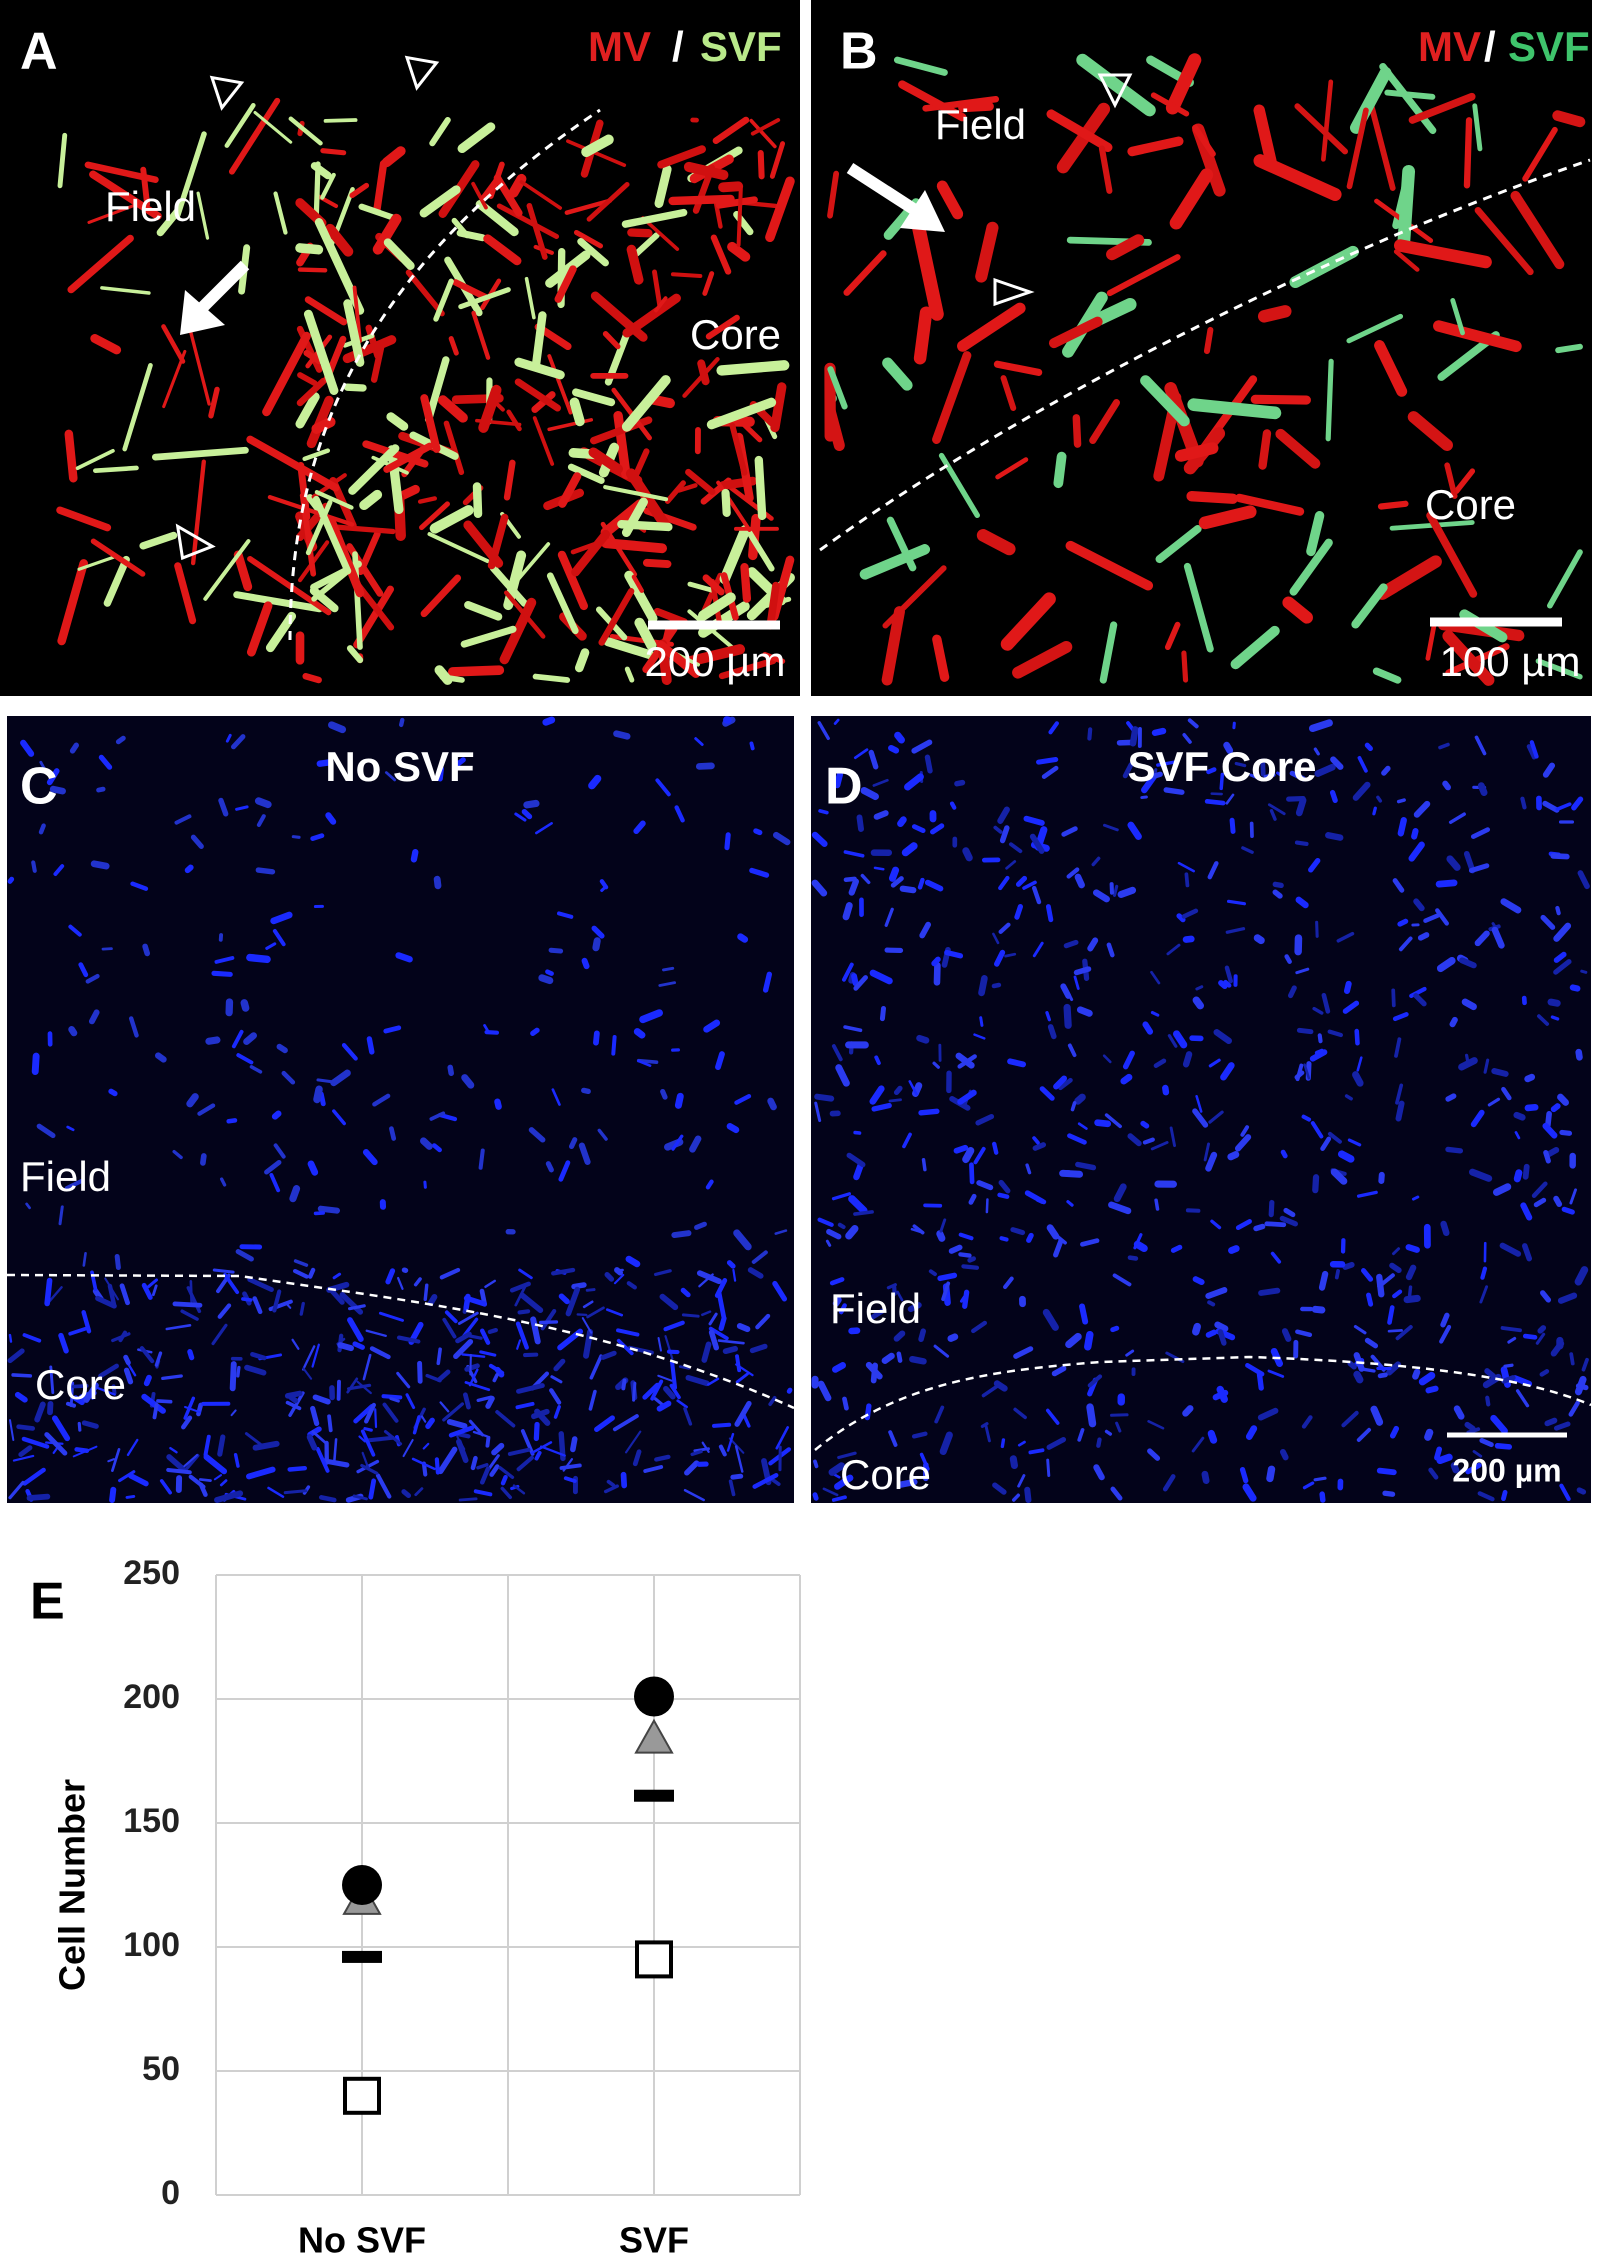  What do you see at coordinates (72, 1885) in the screenshot?
I see `y-axis-label: Cell Number` at bounding box center [72, 1885].